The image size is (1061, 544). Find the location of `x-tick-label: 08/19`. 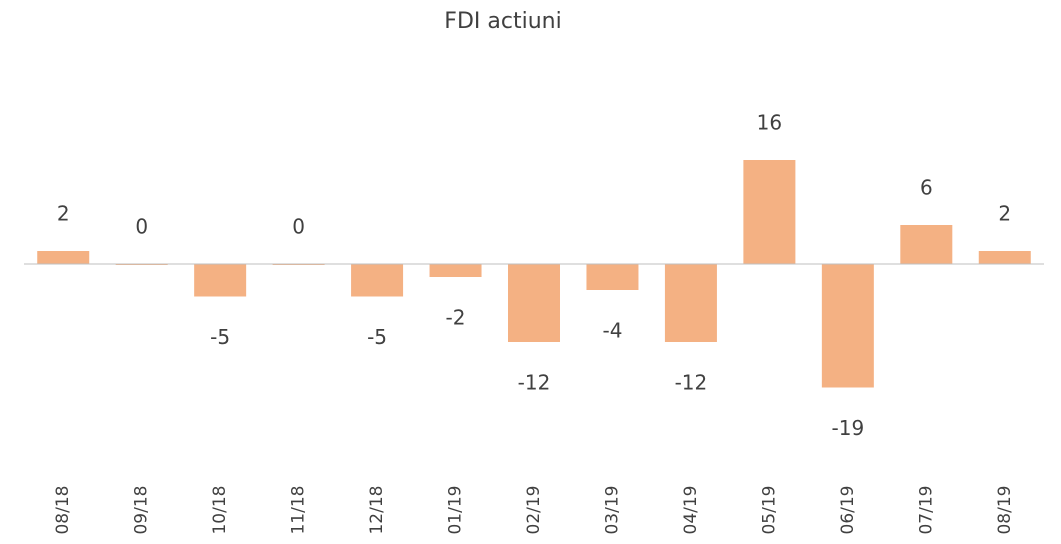

x-tick-label: 08/19 is located at coordinates (1005, 510).